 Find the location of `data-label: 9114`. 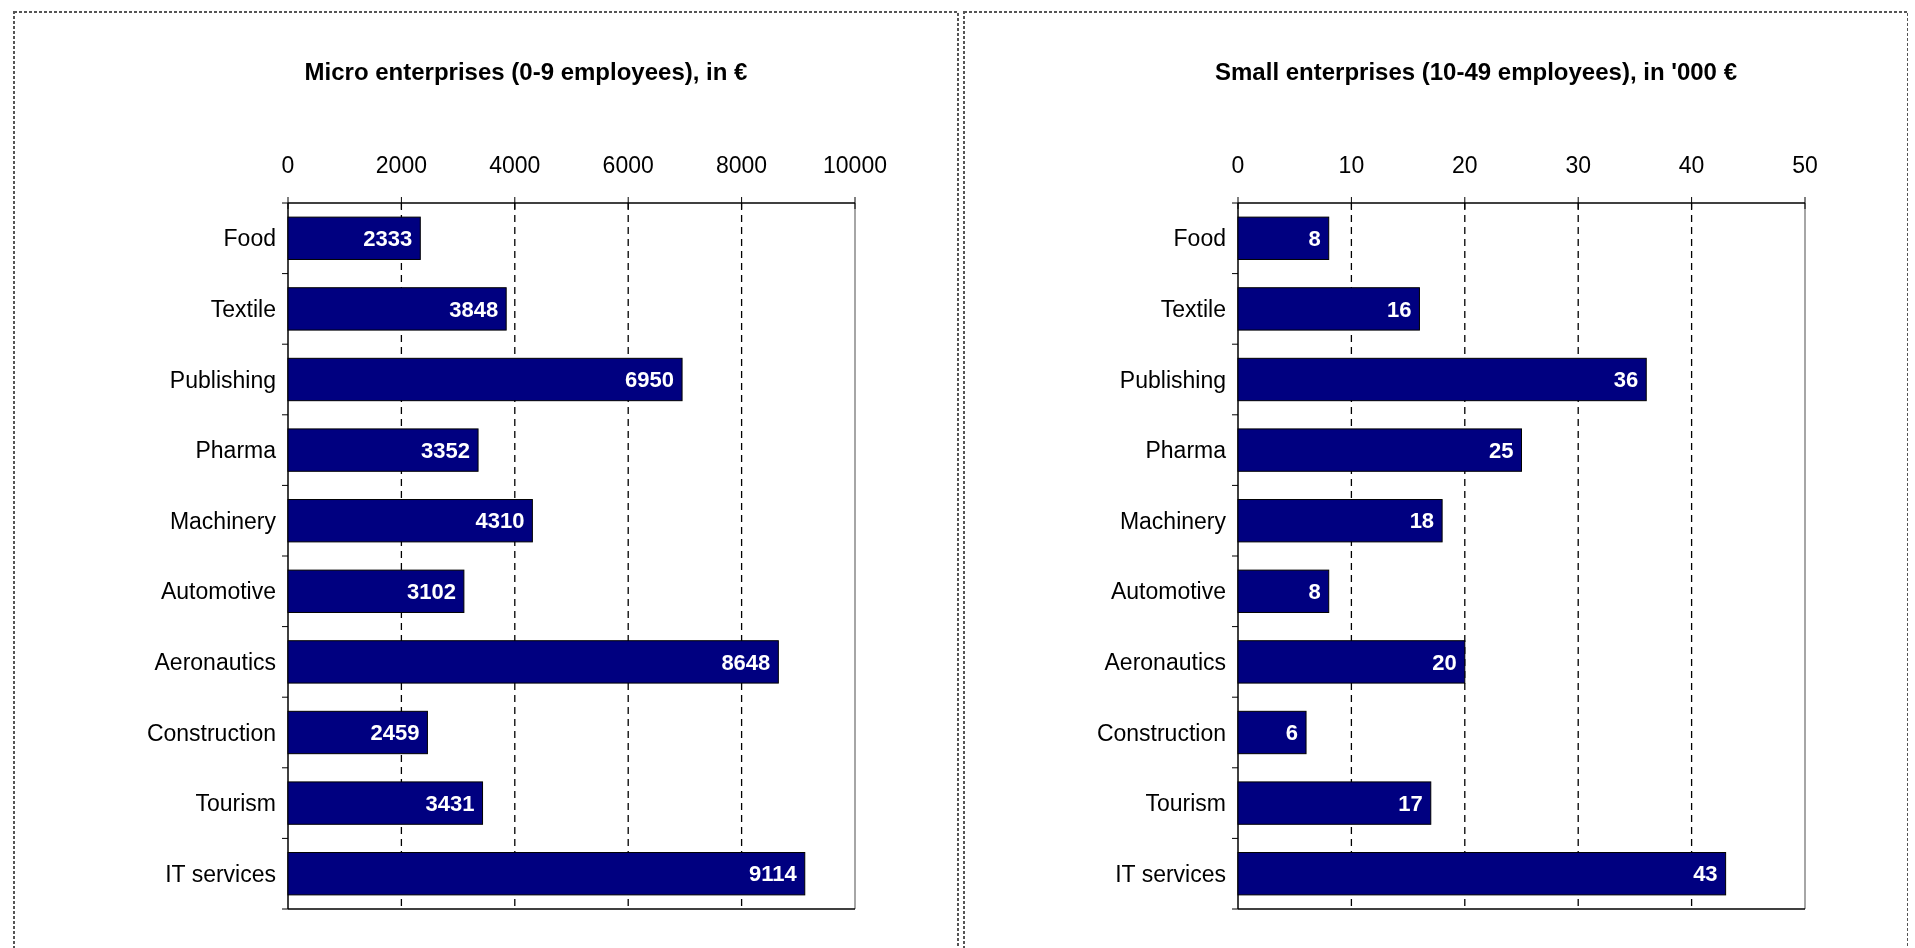

data-label: 9114 is located at coordinates (773, 874).